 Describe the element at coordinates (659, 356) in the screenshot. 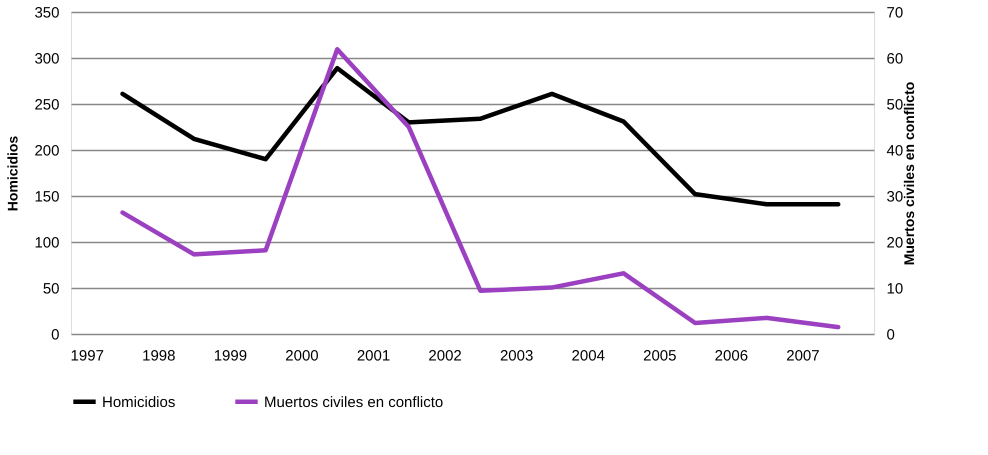

I see `x-tick-label: 2005` at that location.